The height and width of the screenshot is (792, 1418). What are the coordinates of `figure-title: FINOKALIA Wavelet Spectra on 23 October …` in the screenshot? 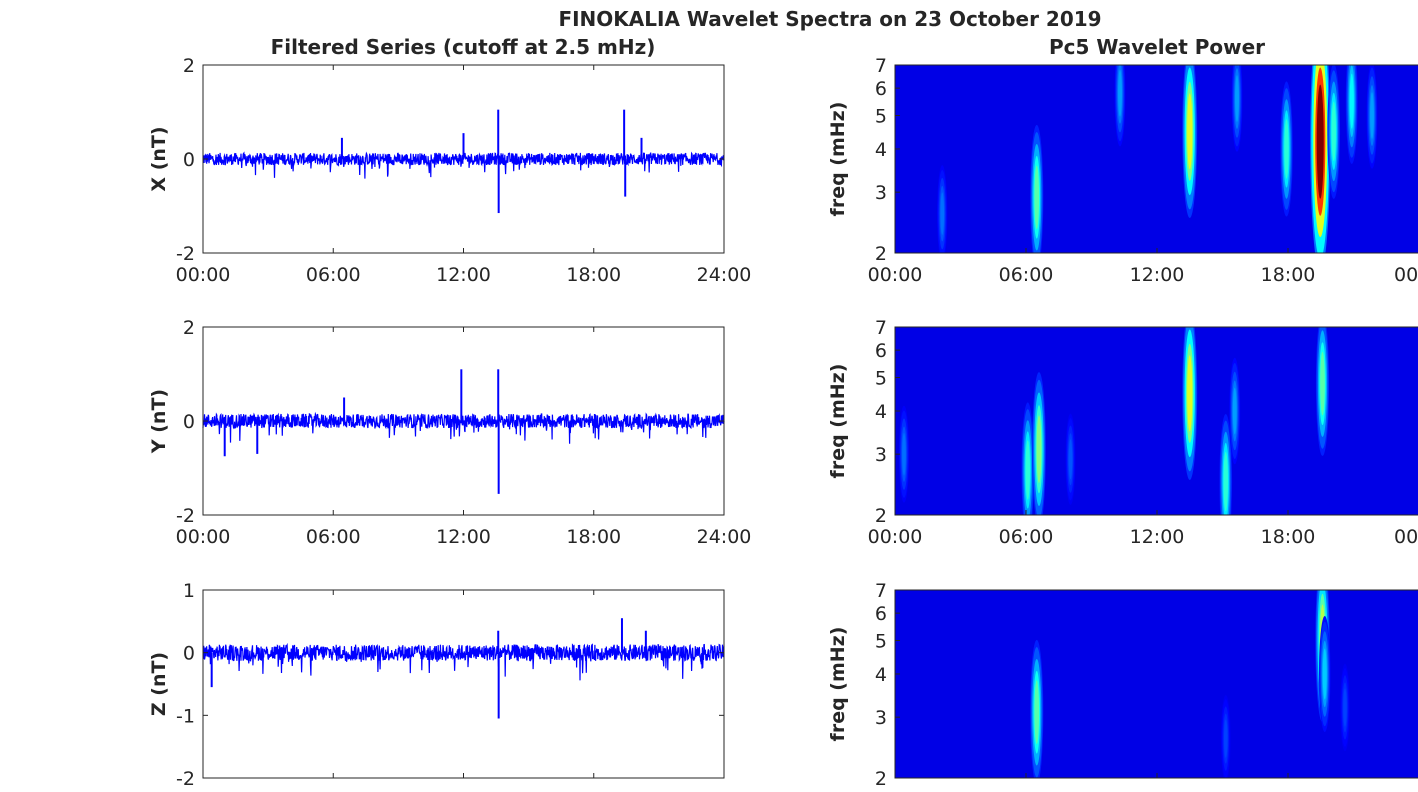 It's located at (829, 19).